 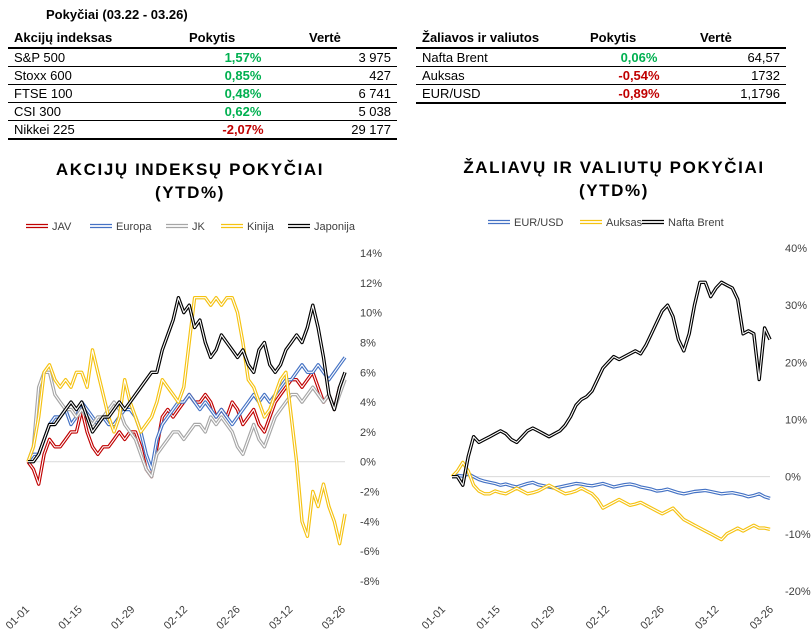 What do you see at coordinates (95, 57) in the screenshot?
I see `indices-row-name: S&P 500` at bounding box center [95, 57].